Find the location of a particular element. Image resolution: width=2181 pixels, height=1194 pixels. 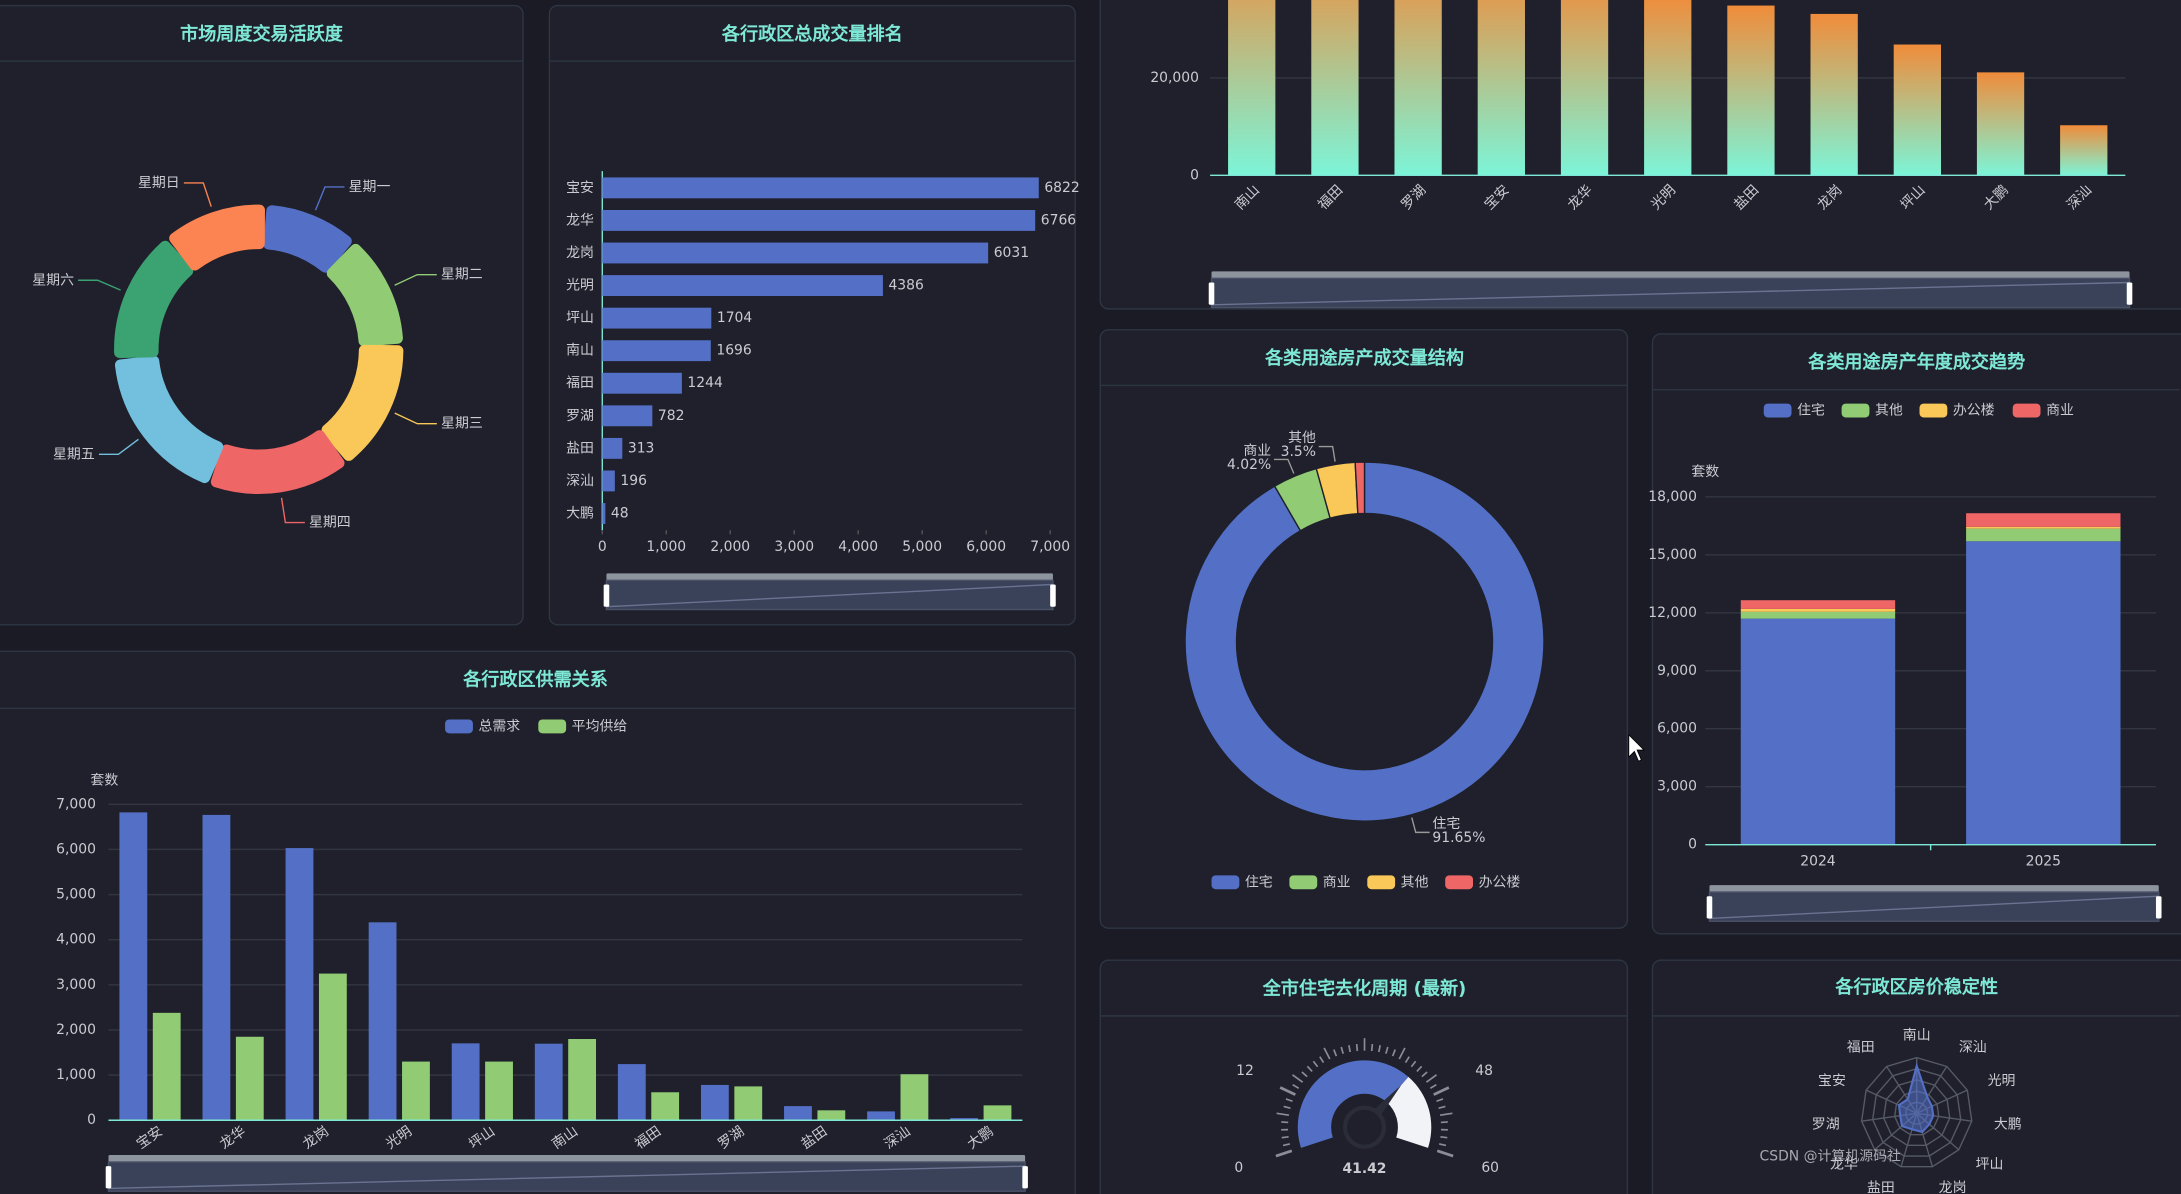

value-label: 6822 is located at coordinates (1061, 188).